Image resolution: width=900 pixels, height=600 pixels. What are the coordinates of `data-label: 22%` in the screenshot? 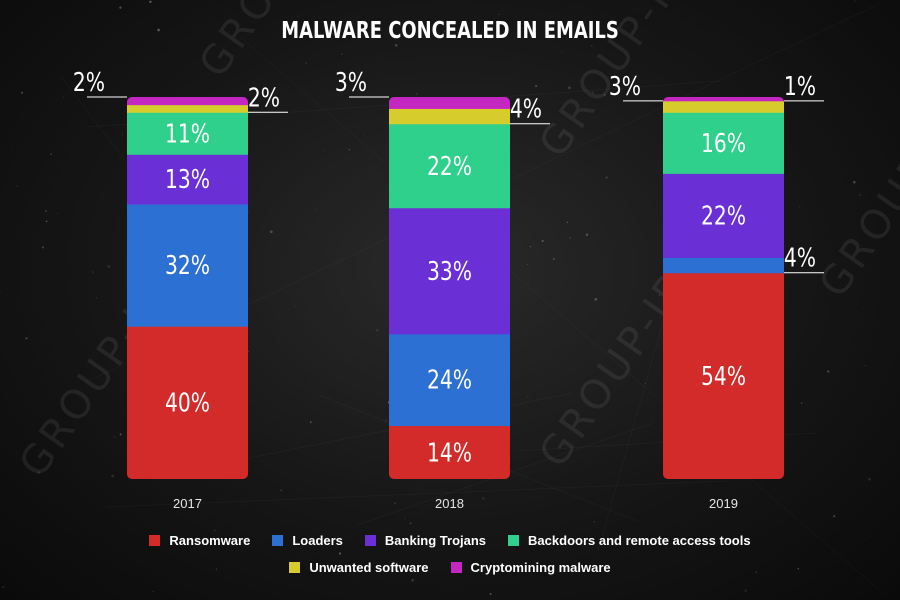 It's located at (449, 166).